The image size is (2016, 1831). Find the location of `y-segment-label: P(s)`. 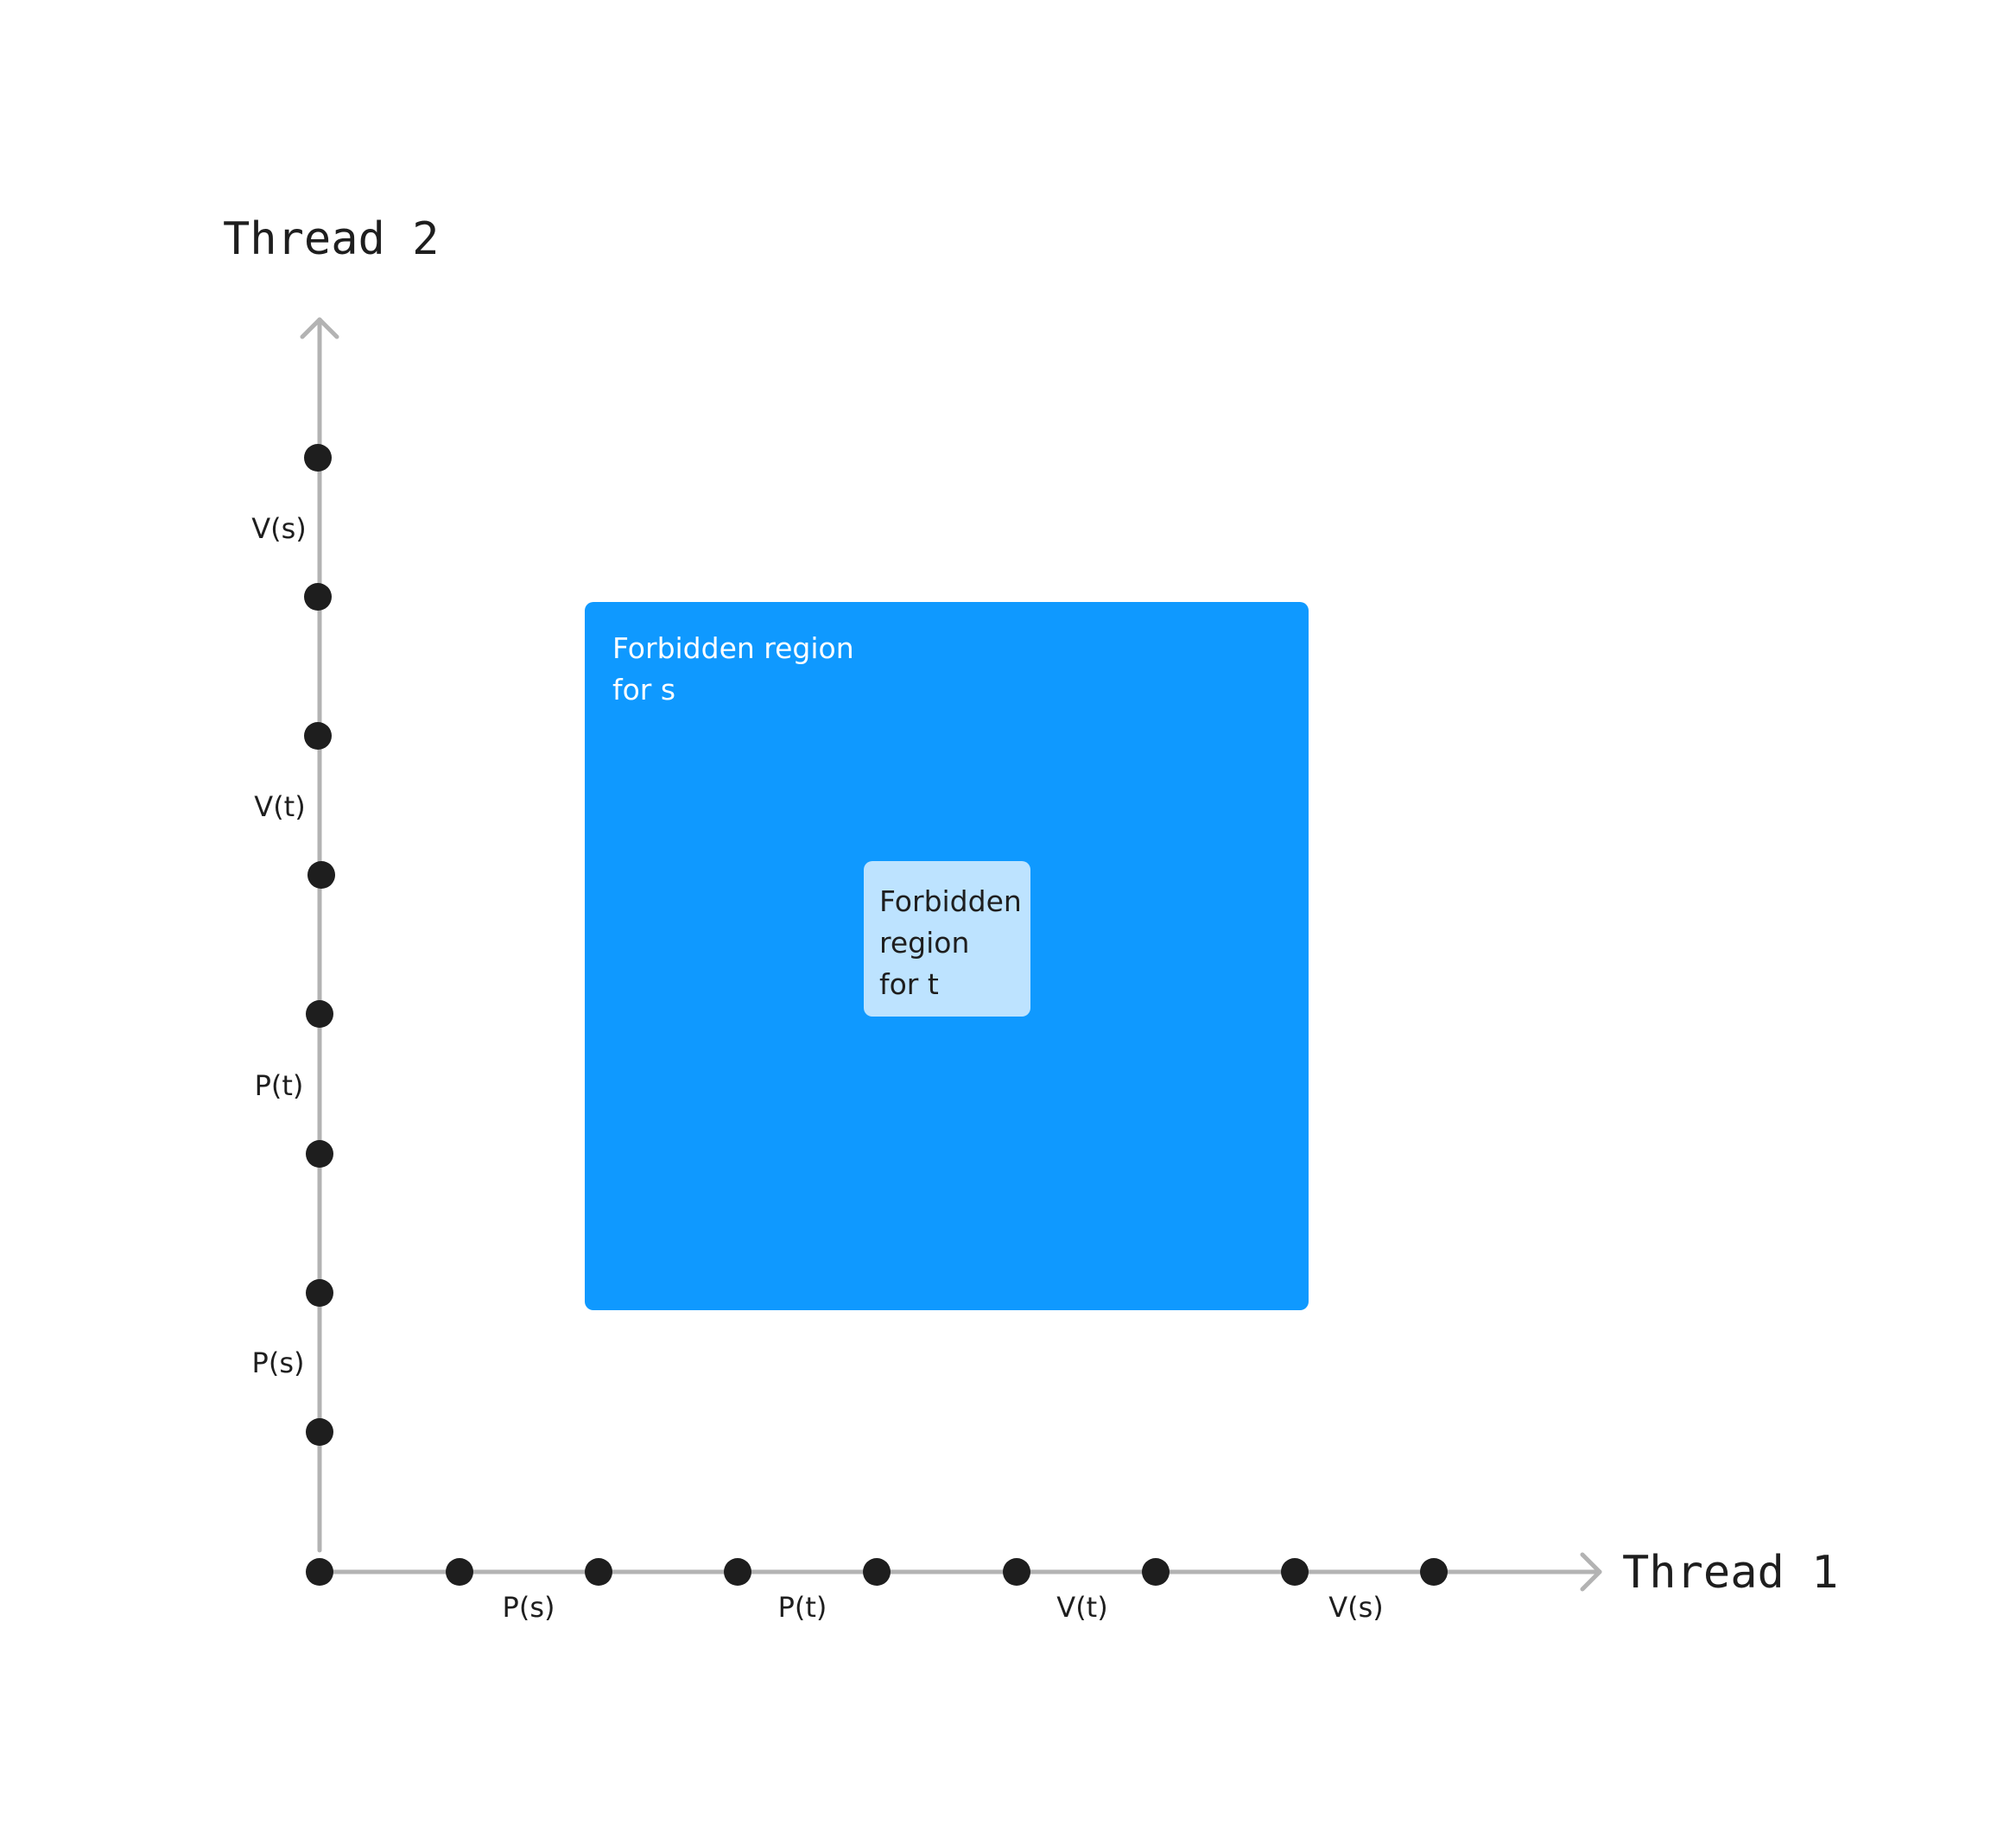

y-segment-label: P(s) is located at coordinates (279, 1362).